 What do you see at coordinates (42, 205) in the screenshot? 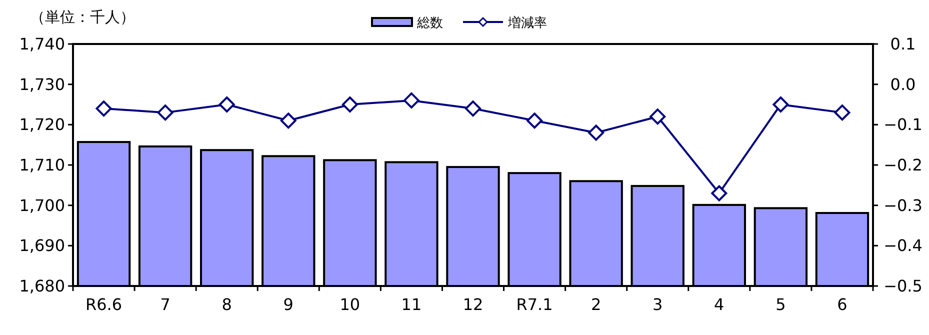
I see `y-tick-label: 1,700` at bounding box center [42, 205].